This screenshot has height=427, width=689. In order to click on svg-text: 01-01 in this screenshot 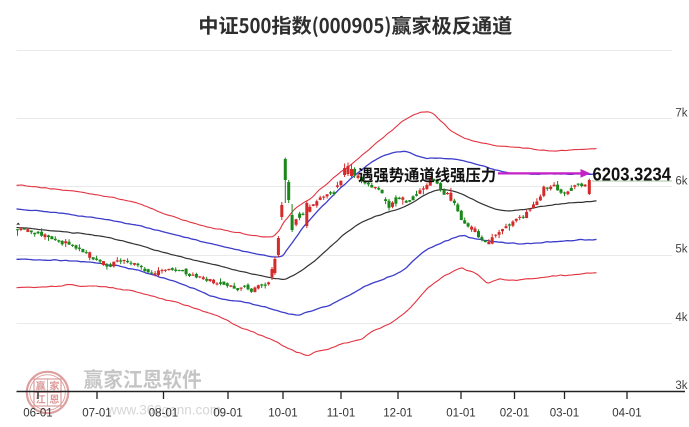, I will do `click(460, 414)`.